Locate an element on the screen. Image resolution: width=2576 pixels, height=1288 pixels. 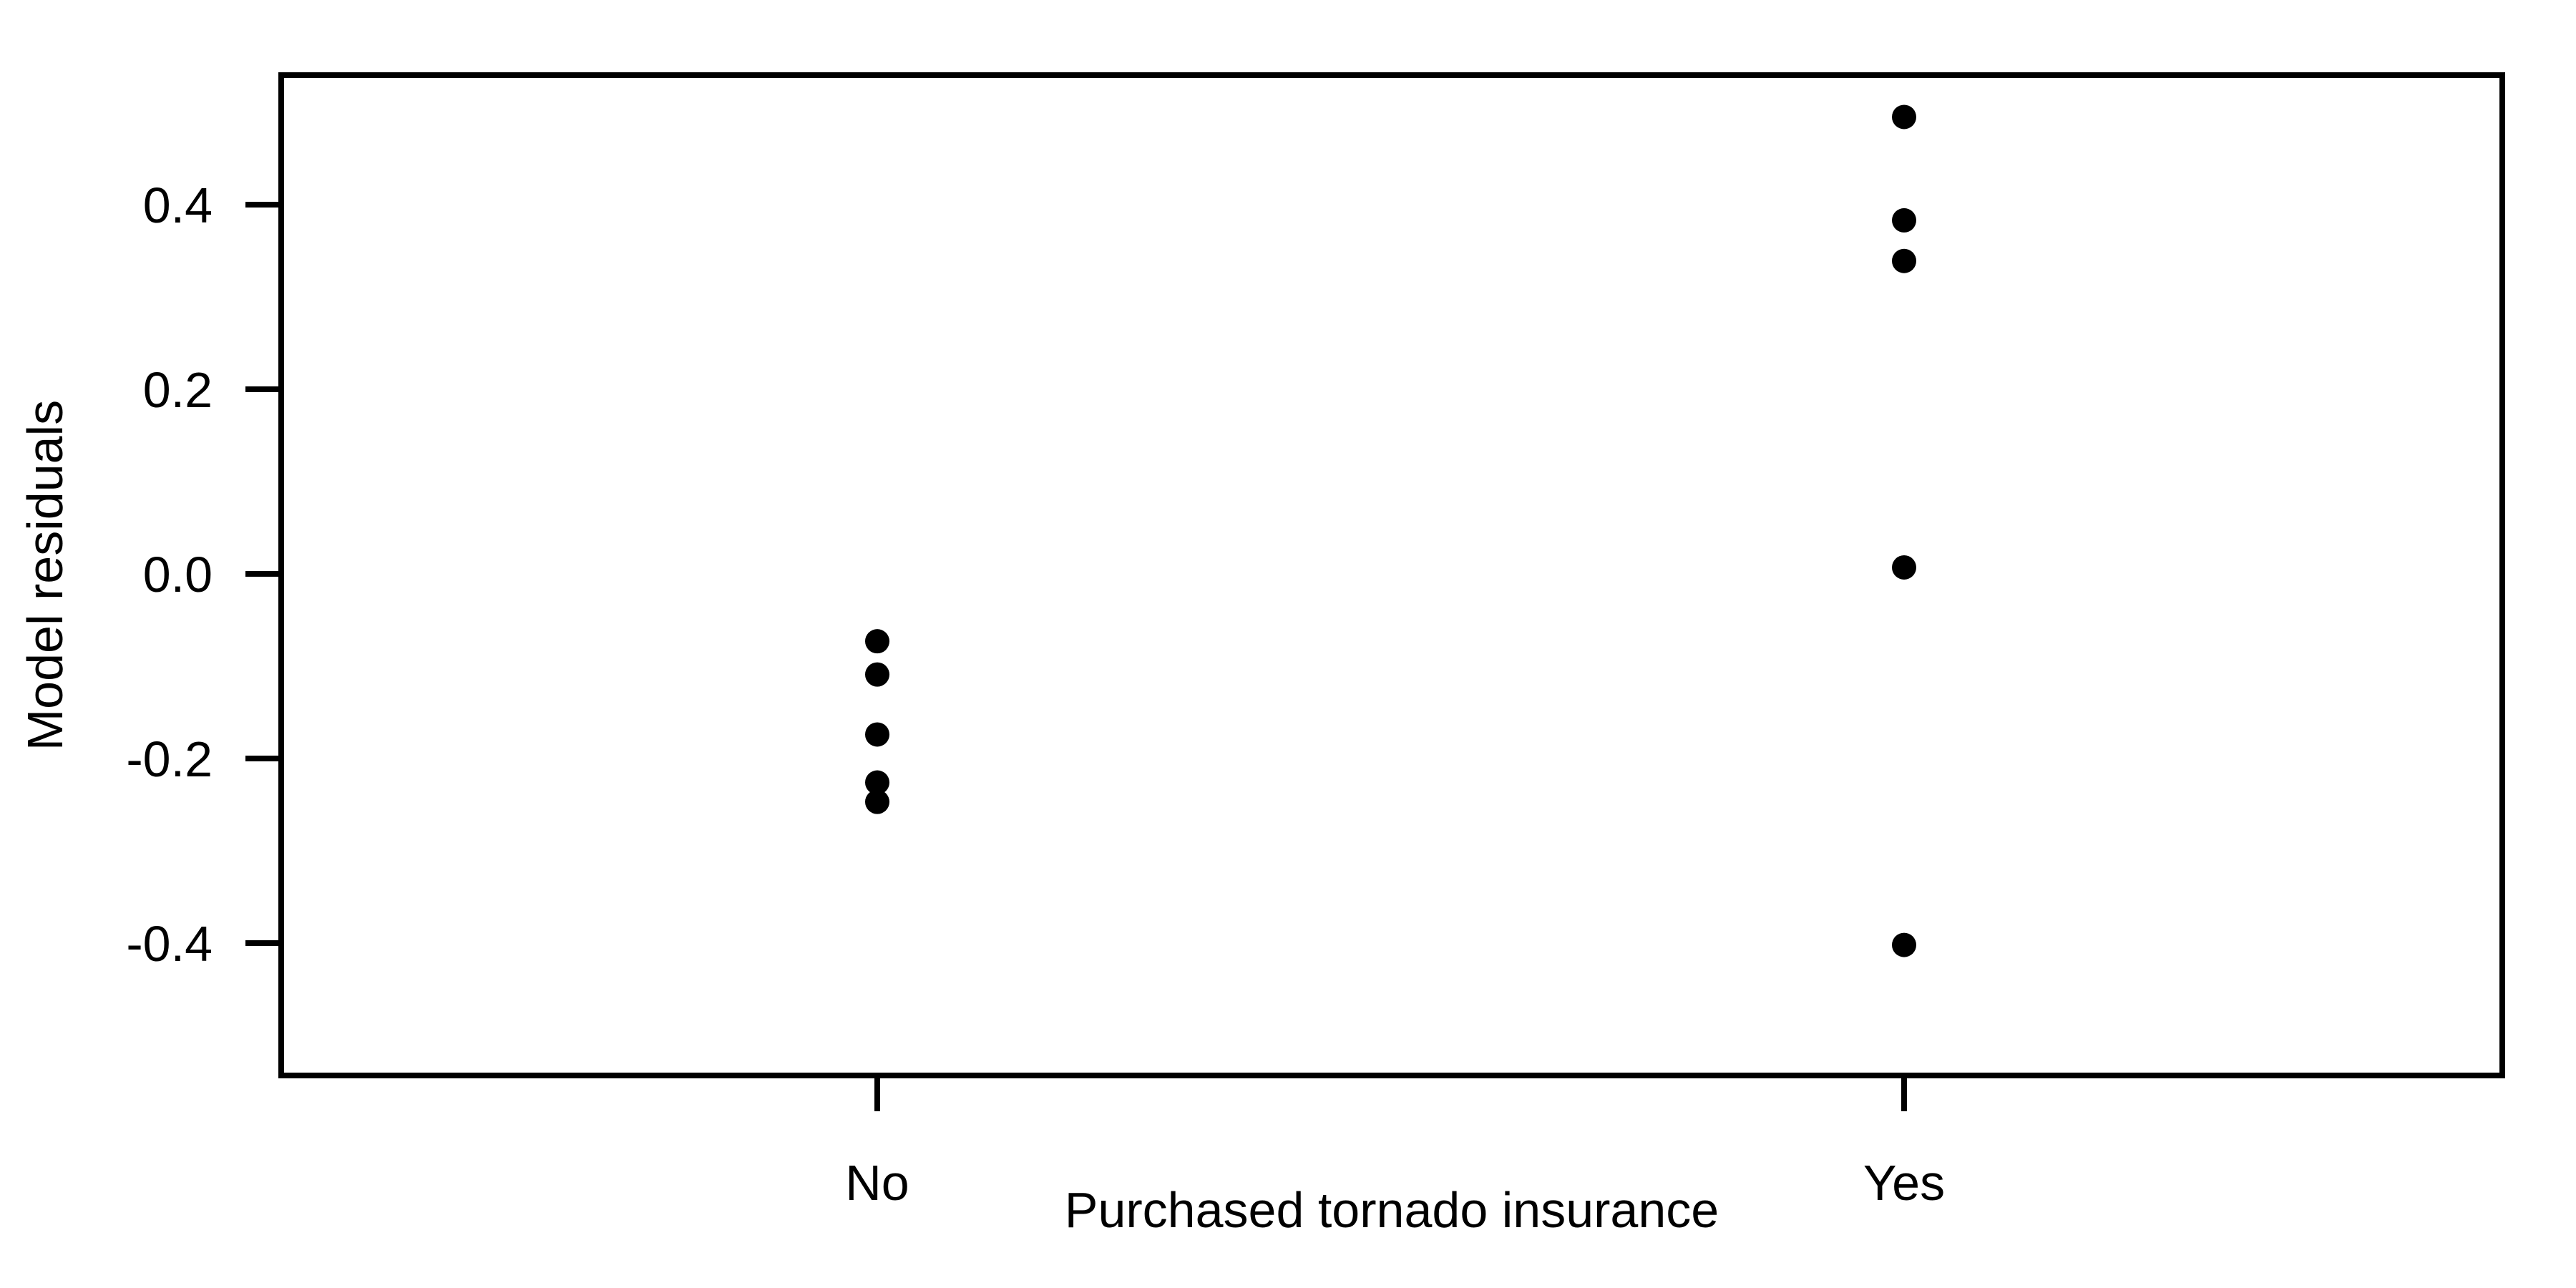
x-category-label: No is located at coordinates (877, 1183).